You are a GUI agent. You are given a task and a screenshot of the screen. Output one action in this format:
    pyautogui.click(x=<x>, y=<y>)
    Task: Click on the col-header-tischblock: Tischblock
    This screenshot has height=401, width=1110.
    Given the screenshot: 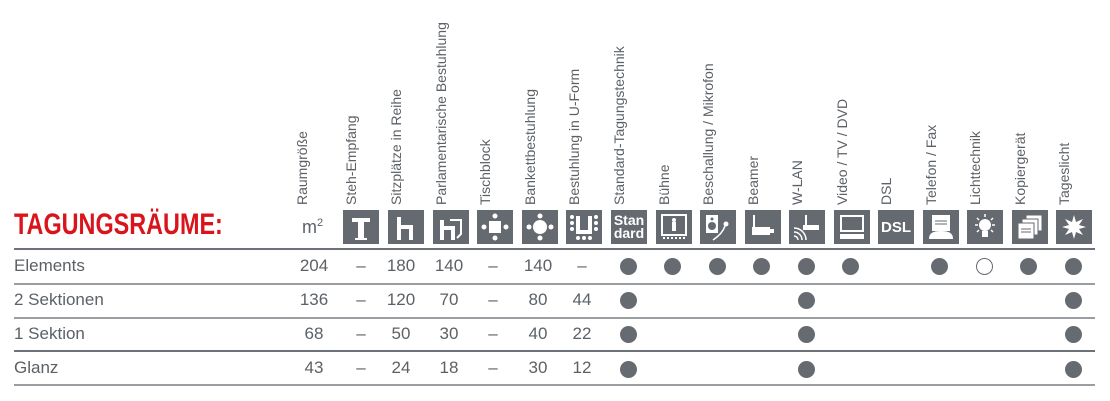 What is the action you would take?
    pyautogui.click(x=485, y=172)
    